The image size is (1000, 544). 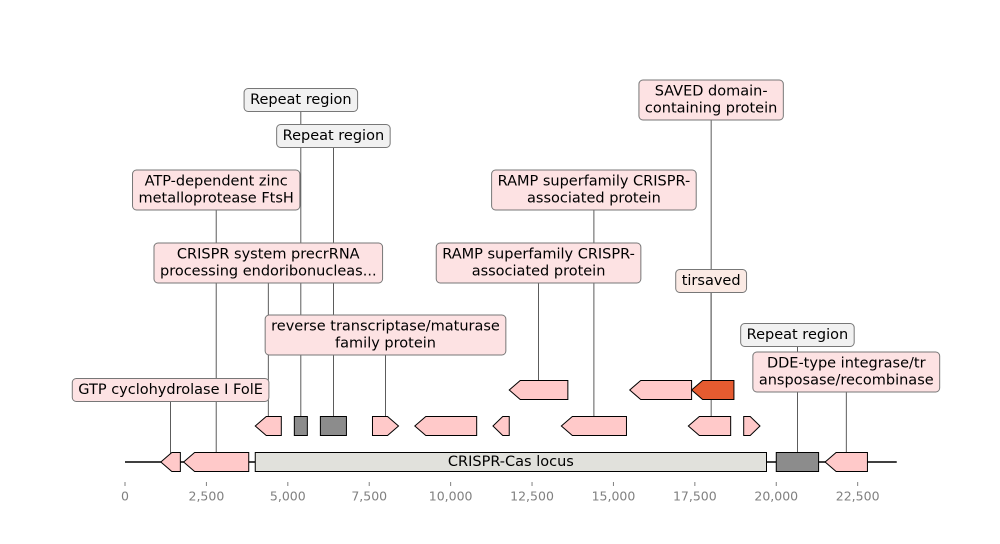 I want to click on feature-track, so click(x=514, y=426).